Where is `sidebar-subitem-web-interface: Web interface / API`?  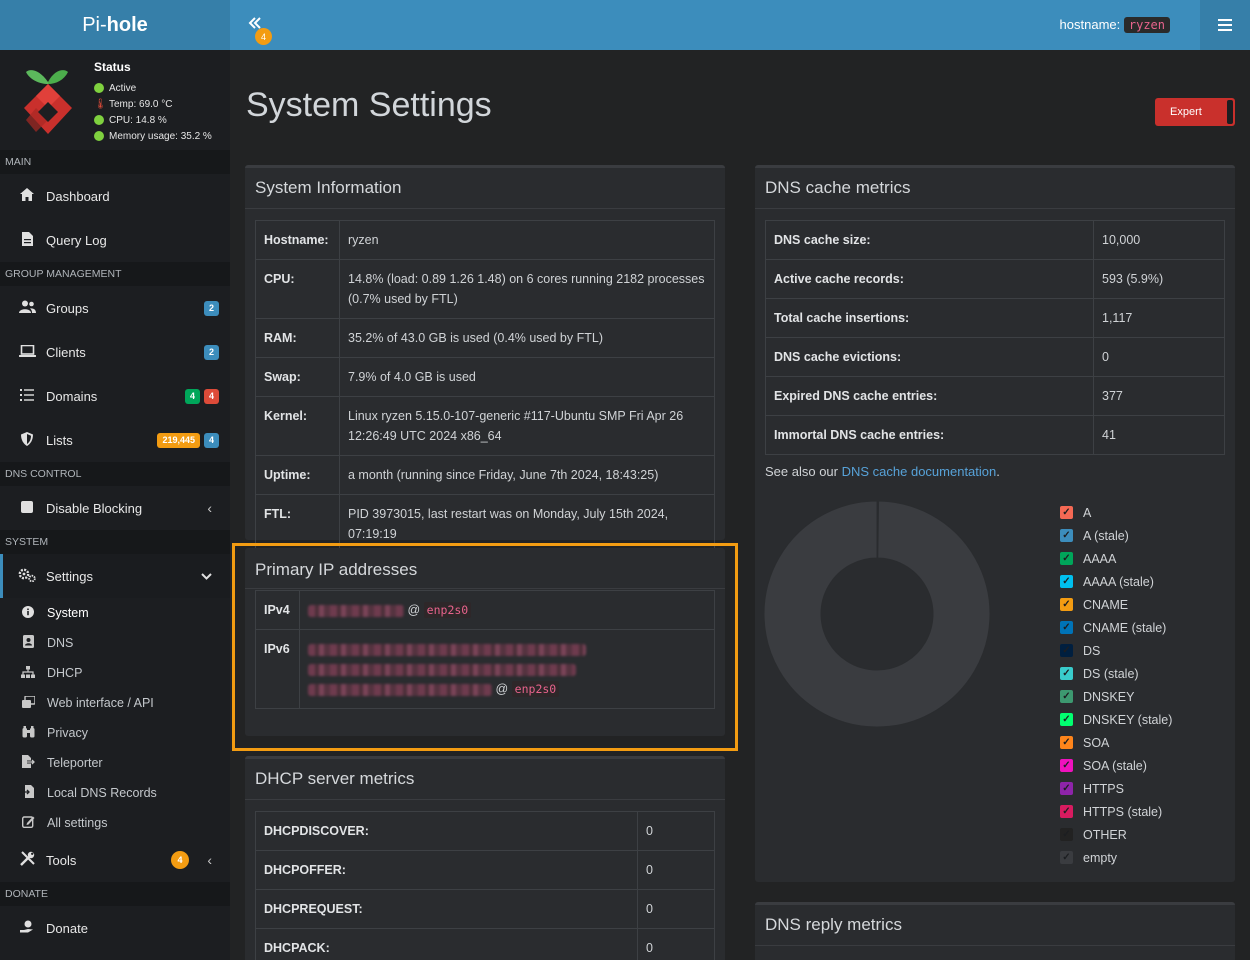 sidebar-subitem-web-interface: Web interface / API is located at coordinates (115, 703).